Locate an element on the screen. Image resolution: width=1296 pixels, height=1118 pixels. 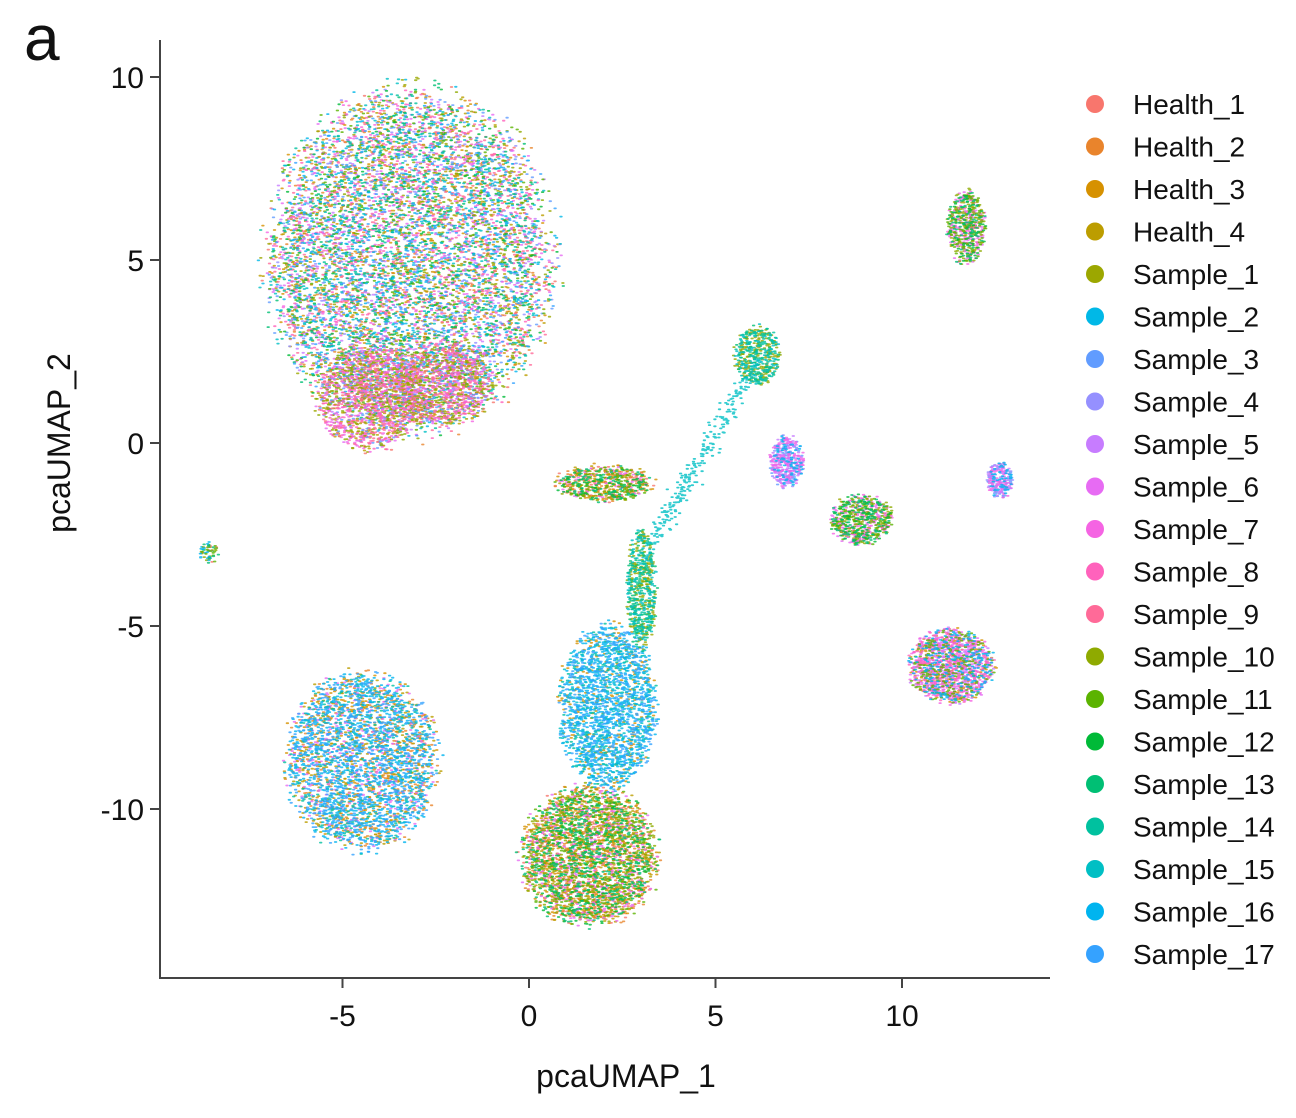
legend-label: Sample_9 is located at coordinates (1196, 614).